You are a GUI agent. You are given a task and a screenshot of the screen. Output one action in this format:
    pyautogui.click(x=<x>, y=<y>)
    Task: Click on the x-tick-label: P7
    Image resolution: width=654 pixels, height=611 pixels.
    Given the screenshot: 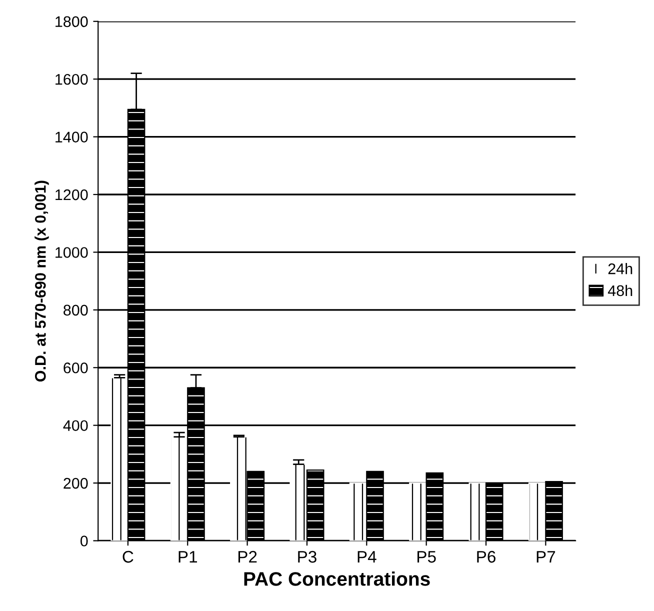 What is the action you would take?
    pyautogui.click(x=546, y=557)
    